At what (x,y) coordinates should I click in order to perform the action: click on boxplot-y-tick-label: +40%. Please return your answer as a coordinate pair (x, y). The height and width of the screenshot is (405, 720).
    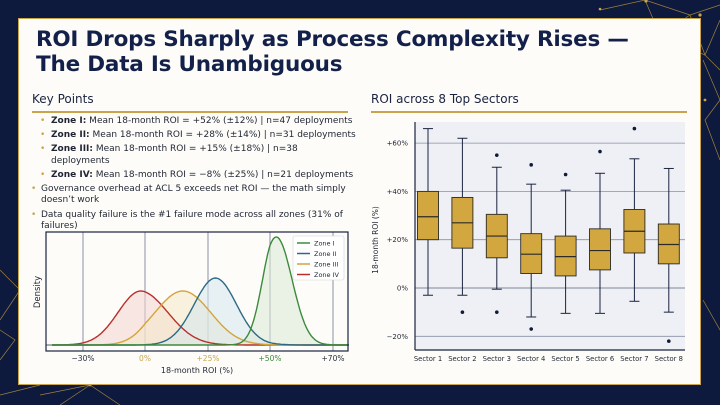
    Looking at the image, I should click on (398, 192).